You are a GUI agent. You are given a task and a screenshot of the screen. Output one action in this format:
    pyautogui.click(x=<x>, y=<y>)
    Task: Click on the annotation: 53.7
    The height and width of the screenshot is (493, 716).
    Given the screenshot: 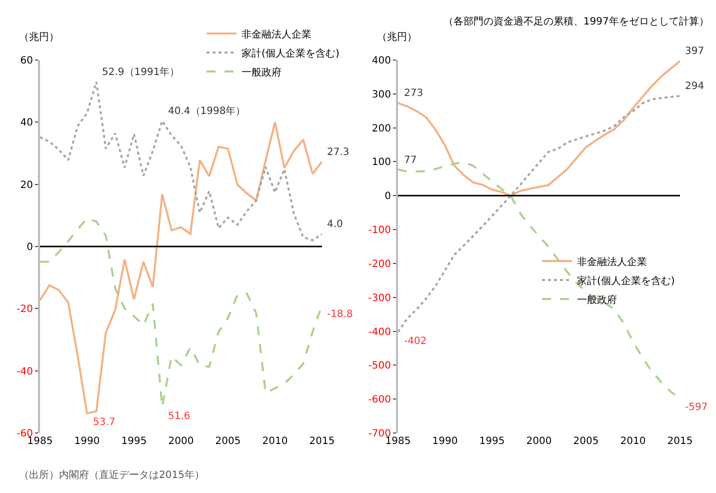 What is the action you would take?
    pyautogui.click(x=104, y=422)
    